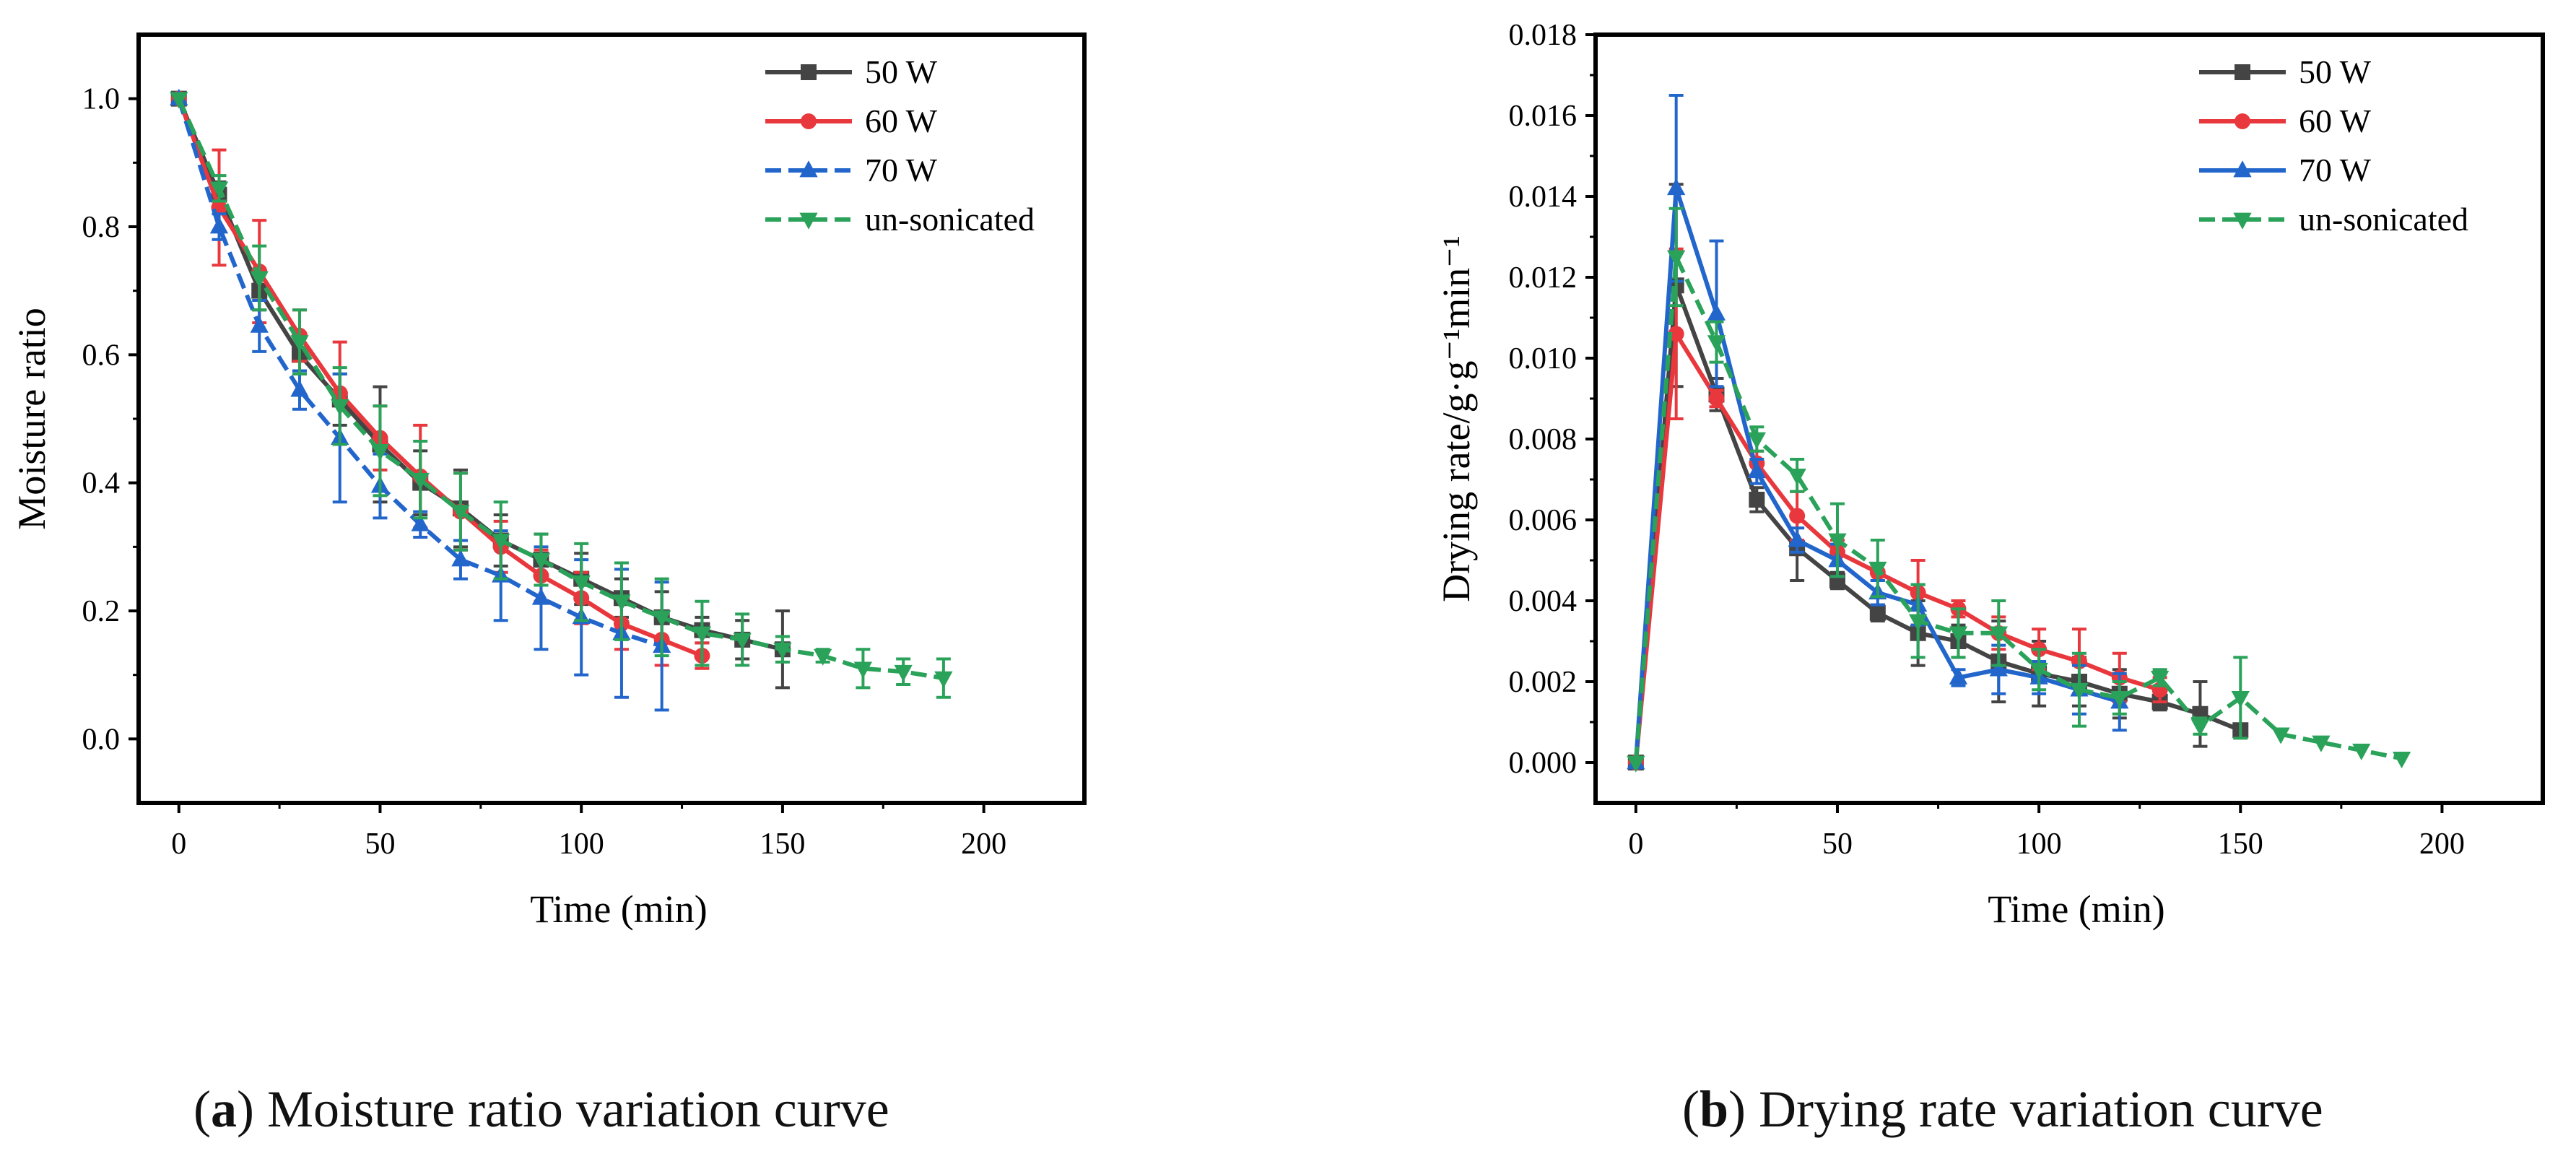 The height and width of the screenshot is (1164, 2576). What do you see at coordinates (1635, 844) in the screenshot?
I see `x-tick-label: 0` at bounding box center [1635, 844].